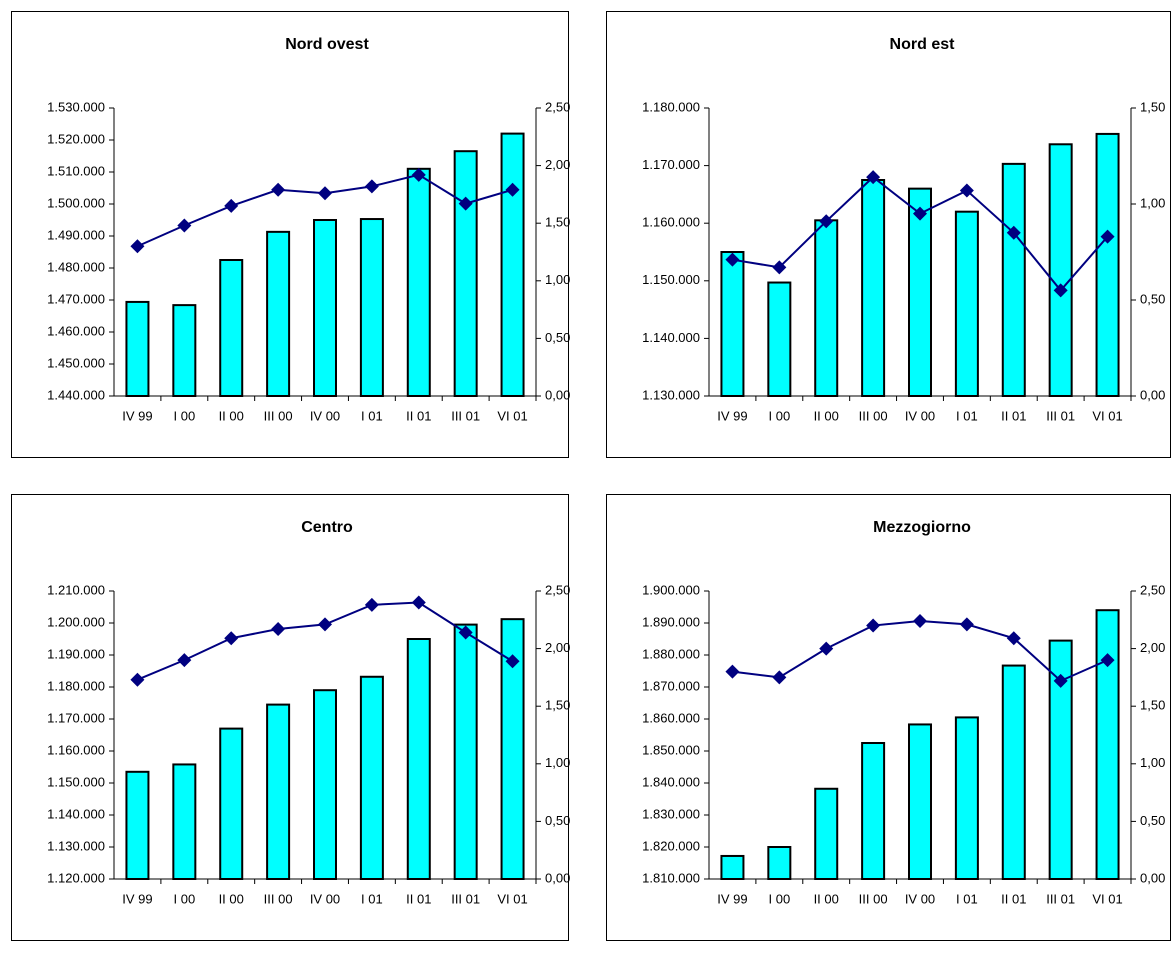 The width and height of the screenshot is (1171, 961). What do you see at coordinates (557, 762) in the screenshot?
I see `y2-tick-label: 1,00` at bounding box center [557, 762].